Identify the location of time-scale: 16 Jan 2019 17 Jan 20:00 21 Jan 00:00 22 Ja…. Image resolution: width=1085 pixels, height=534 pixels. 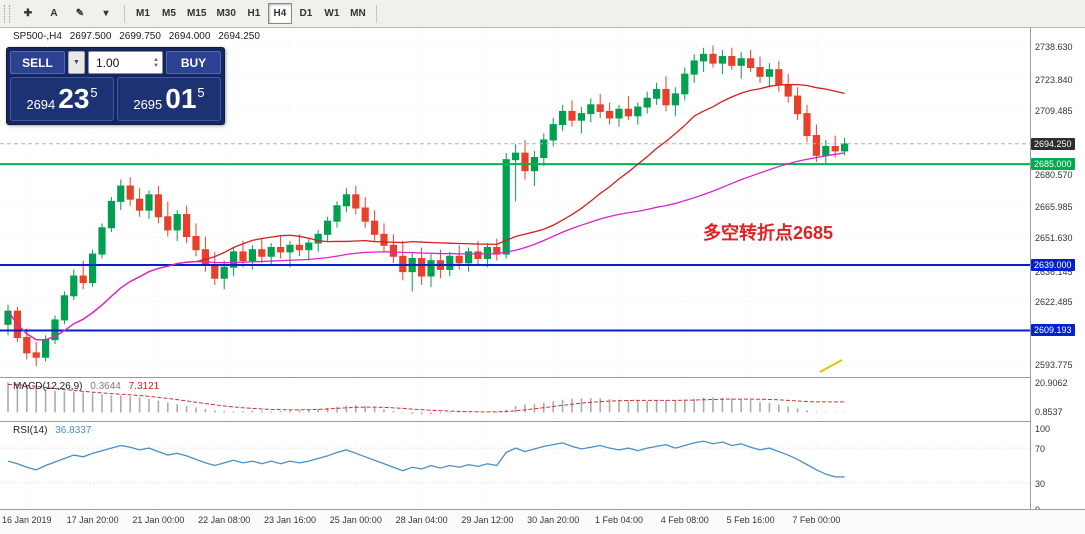
(542, 521).